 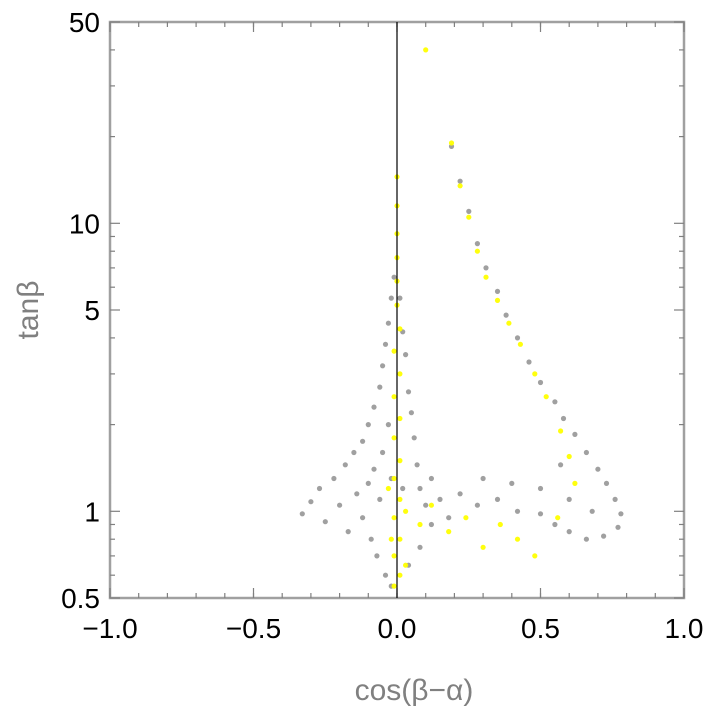 I want to click on x-tick-label: −0.5, so click(x=253, y=628).